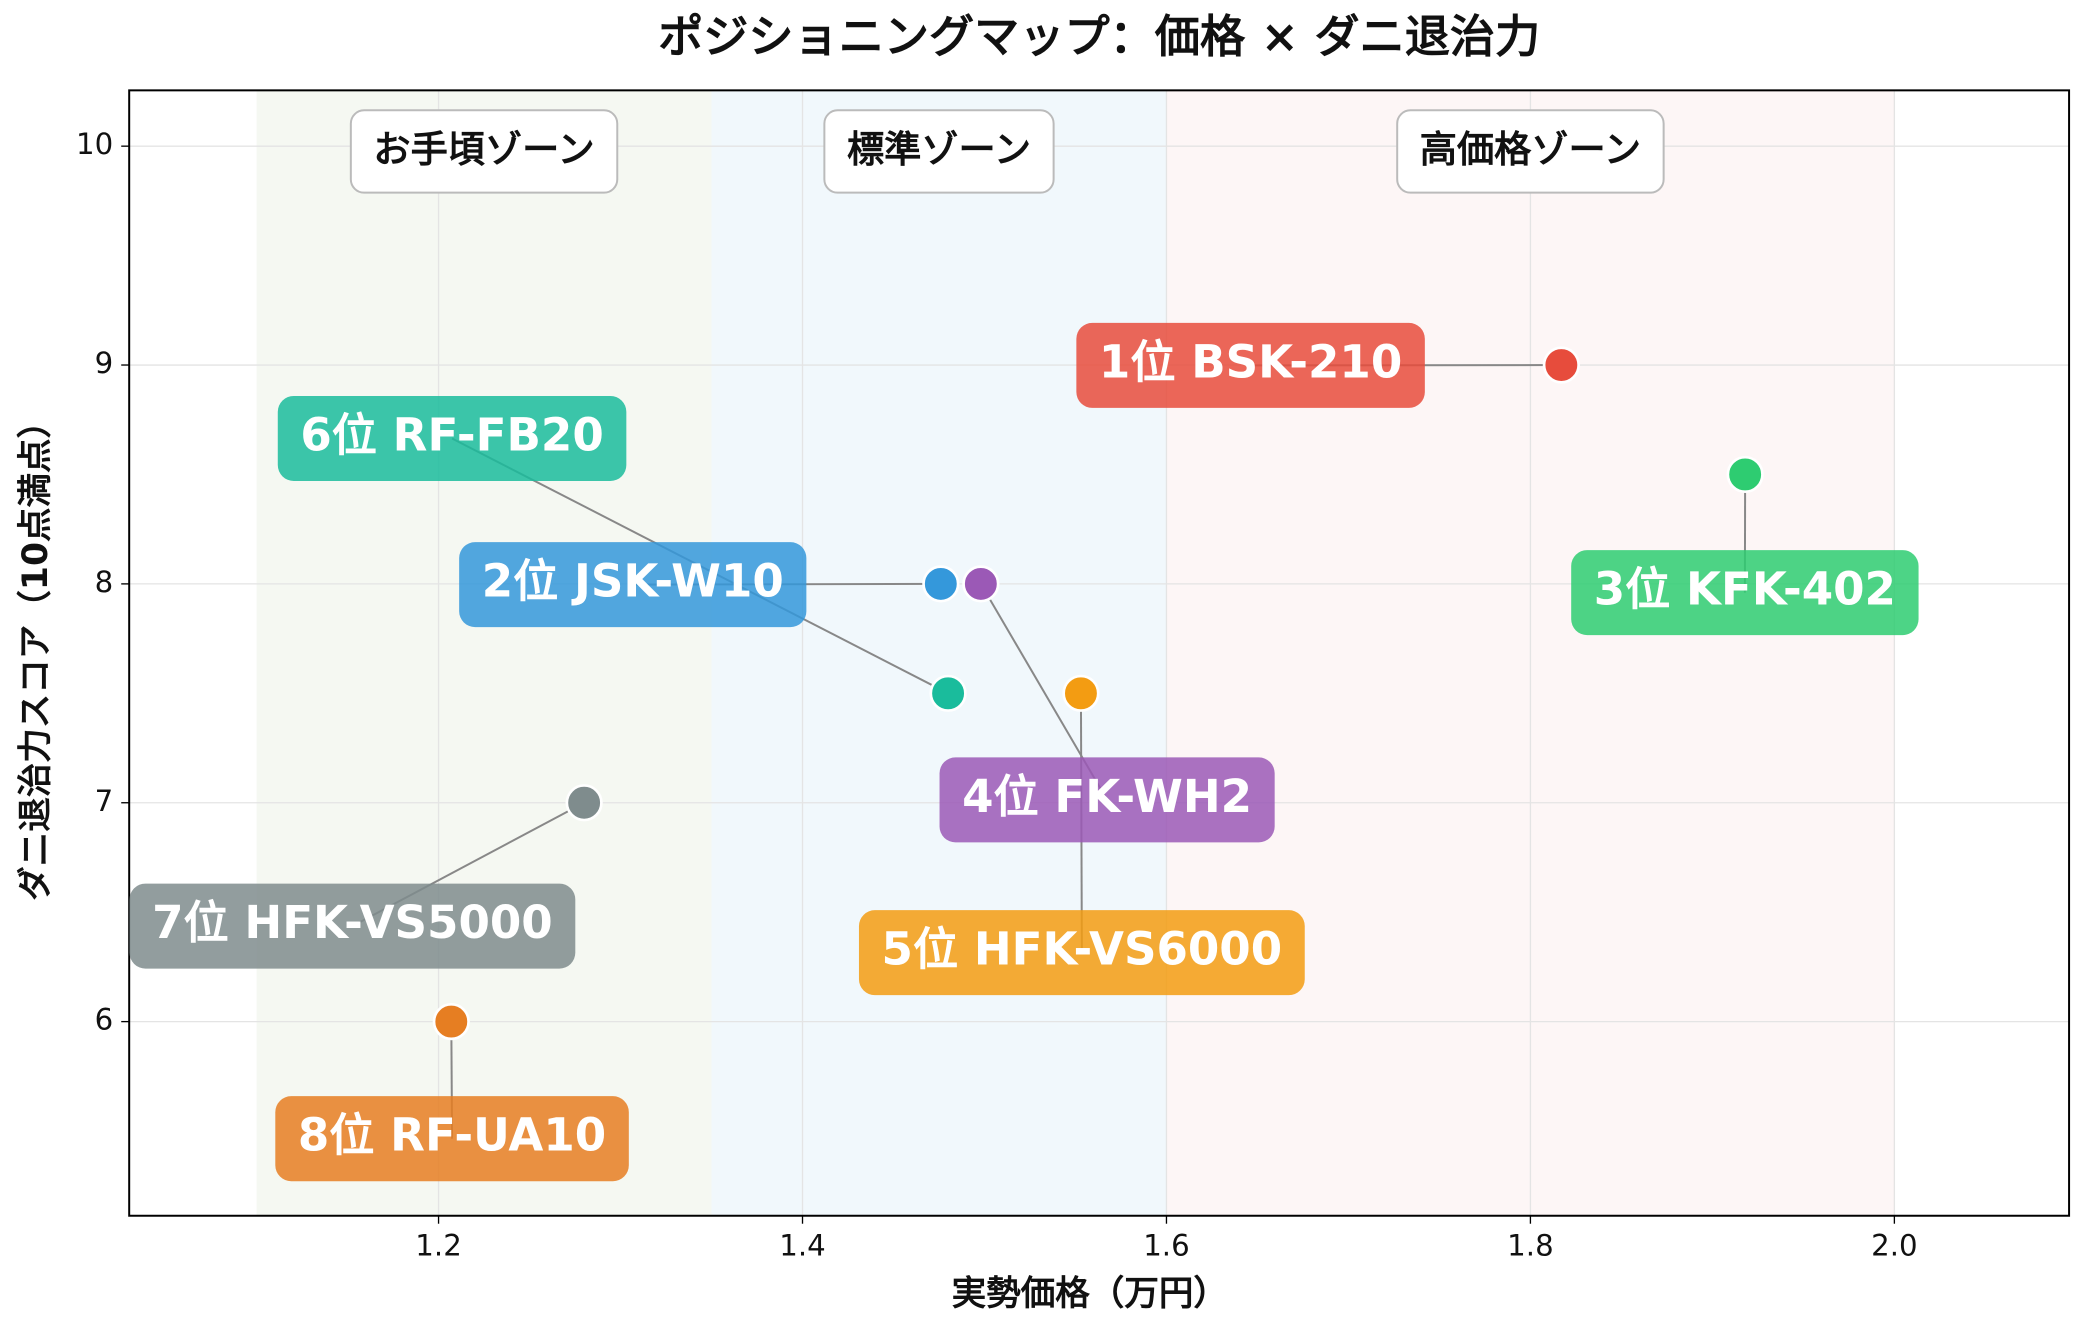  I want to click on zone-label-text: 高価格ゾーン, so click(1530, 149).